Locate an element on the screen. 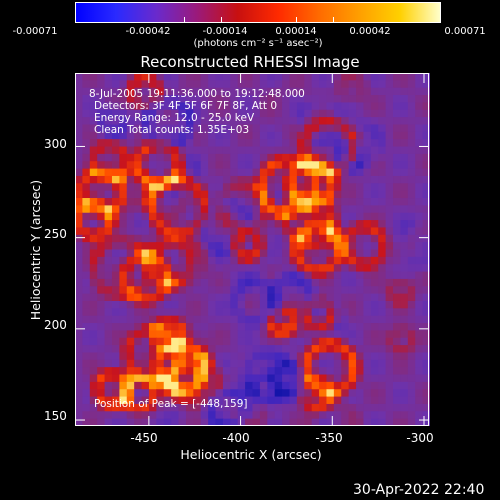 This screenshot has width=500, height=500. colorbar-tick-label: -0.00042 is located at coordinates (148, 31).